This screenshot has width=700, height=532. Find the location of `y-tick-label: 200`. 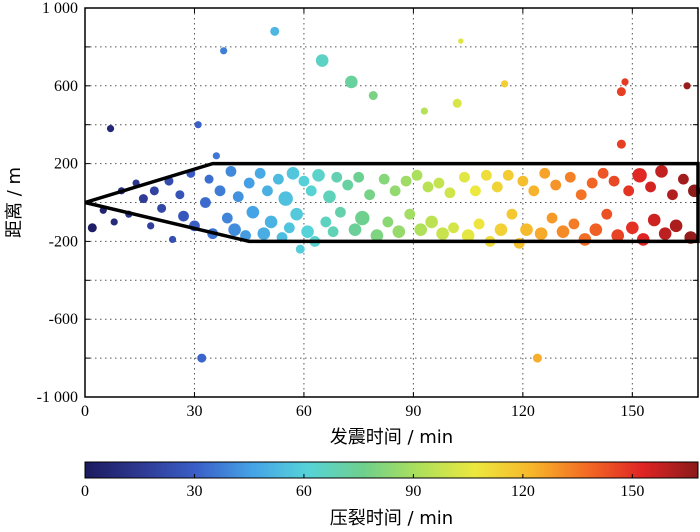

y-tick-label: 200 is located at coordinates (66, 164).